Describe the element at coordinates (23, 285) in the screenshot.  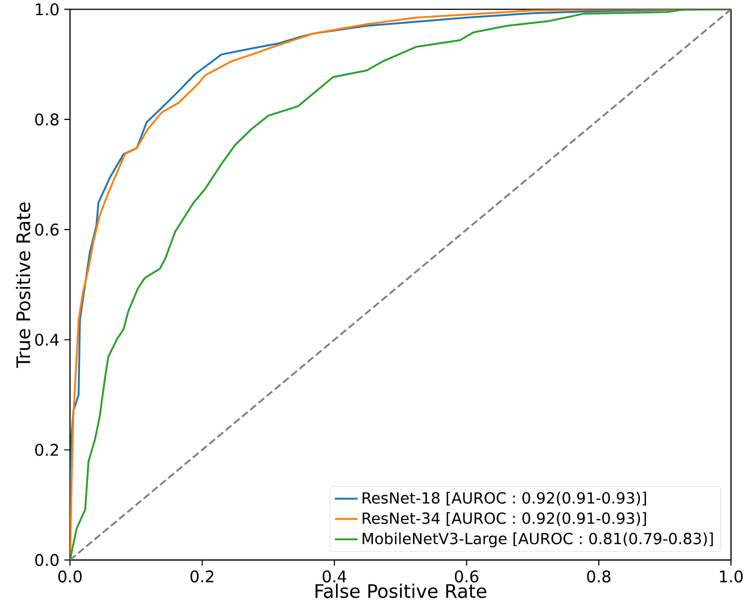
I see `y-axis-title: True Positive Rate` at that location.